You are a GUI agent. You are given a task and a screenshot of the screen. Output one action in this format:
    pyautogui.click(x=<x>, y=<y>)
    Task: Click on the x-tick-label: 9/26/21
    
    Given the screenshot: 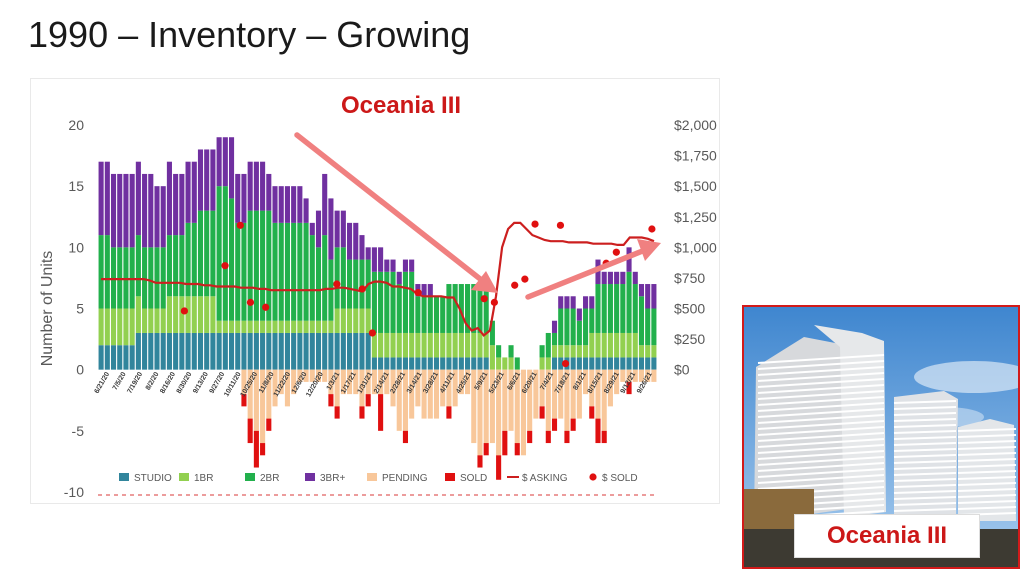 What is the action you would take?
    pyautogui.click(x=645, y=383)
    